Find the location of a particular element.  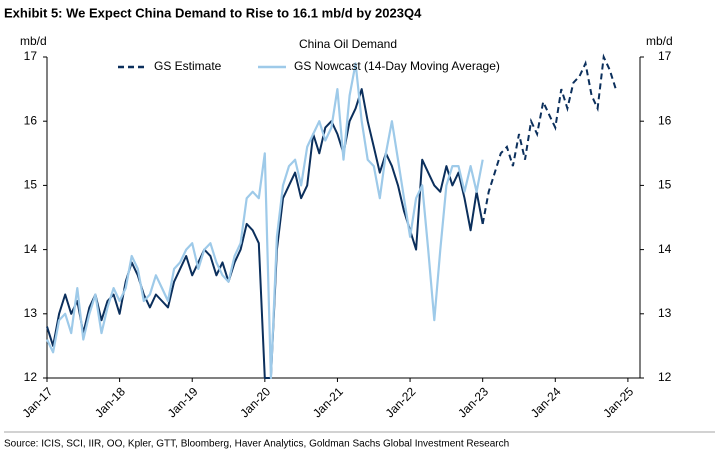

y2-tick-label: 15 is located at coordinates (665, 185).